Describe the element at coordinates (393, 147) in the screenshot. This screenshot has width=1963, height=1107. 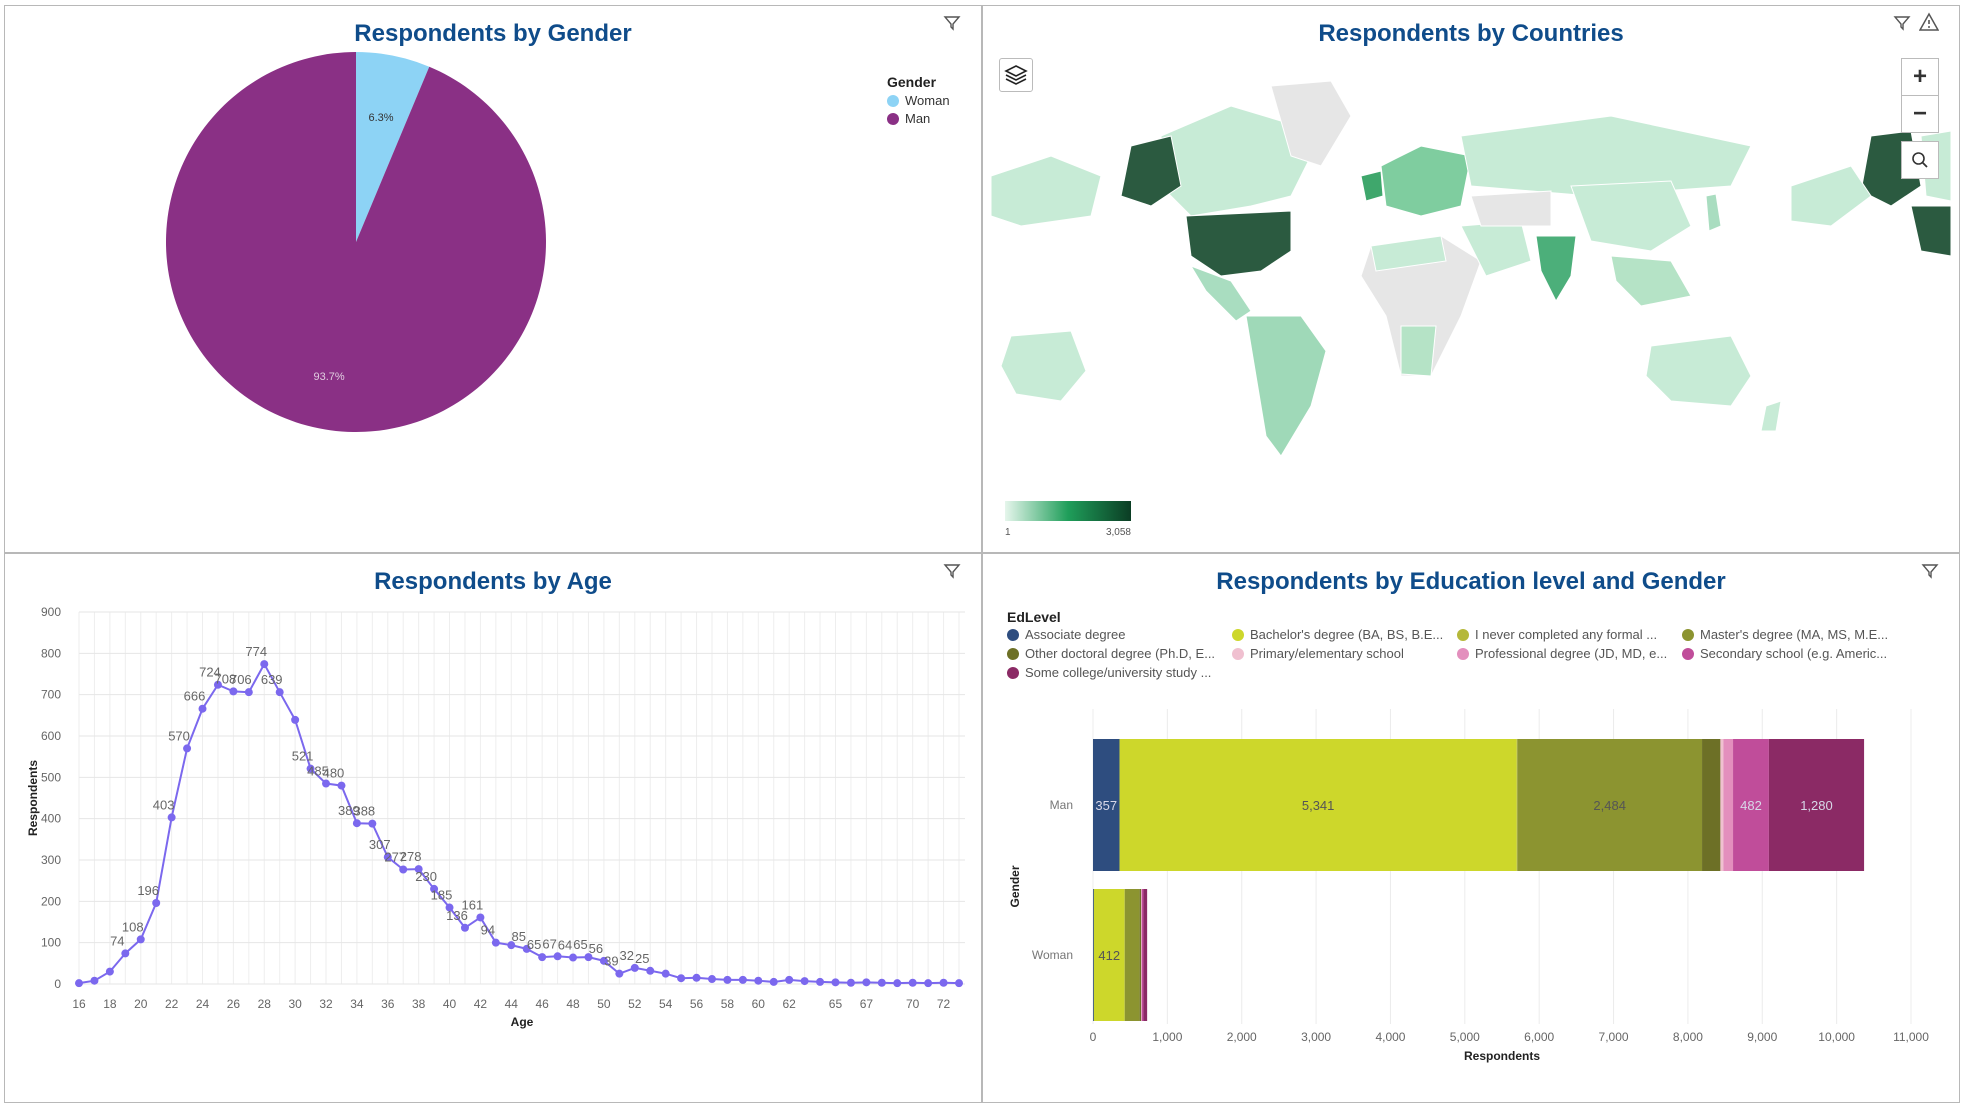
I see `pie-slice-woman` at that location.